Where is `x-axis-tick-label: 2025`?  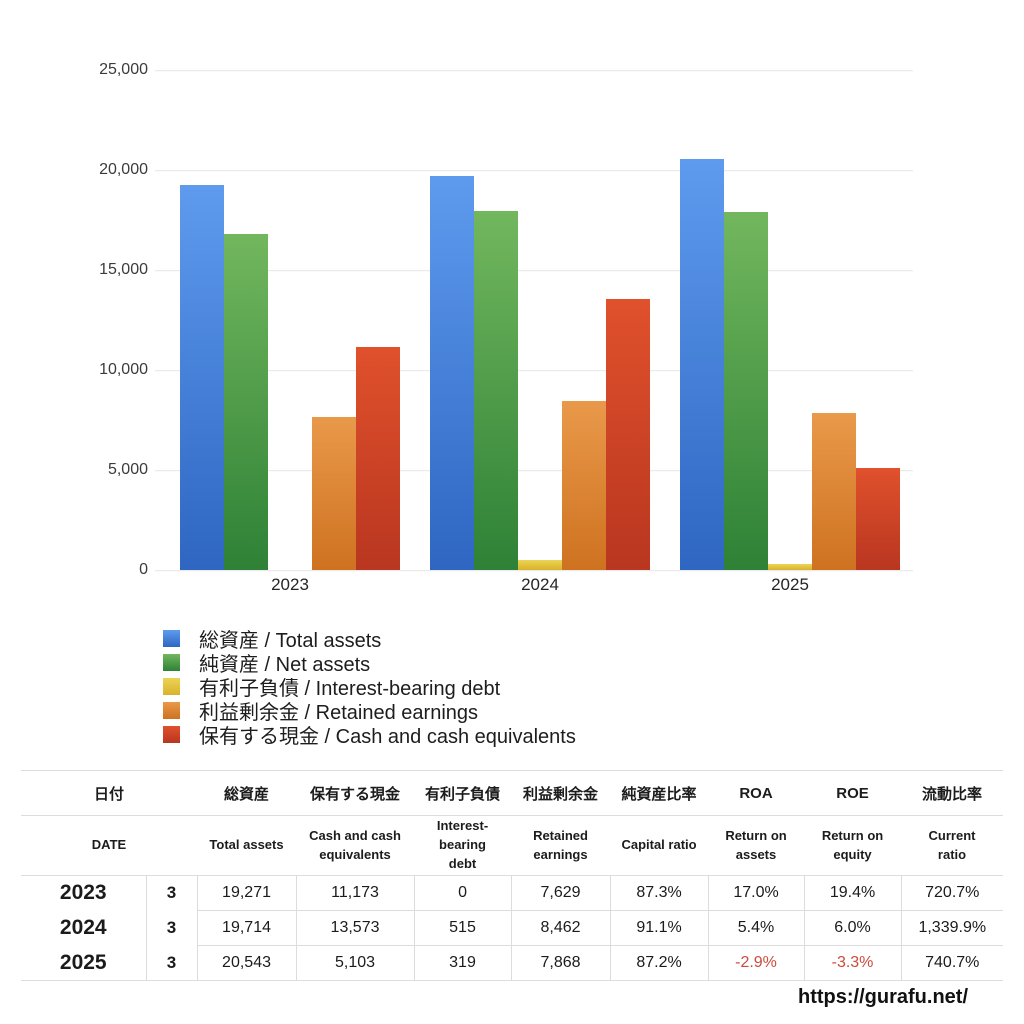 x-axis-tick-label: 2025 is located at coordinates (790, 584).